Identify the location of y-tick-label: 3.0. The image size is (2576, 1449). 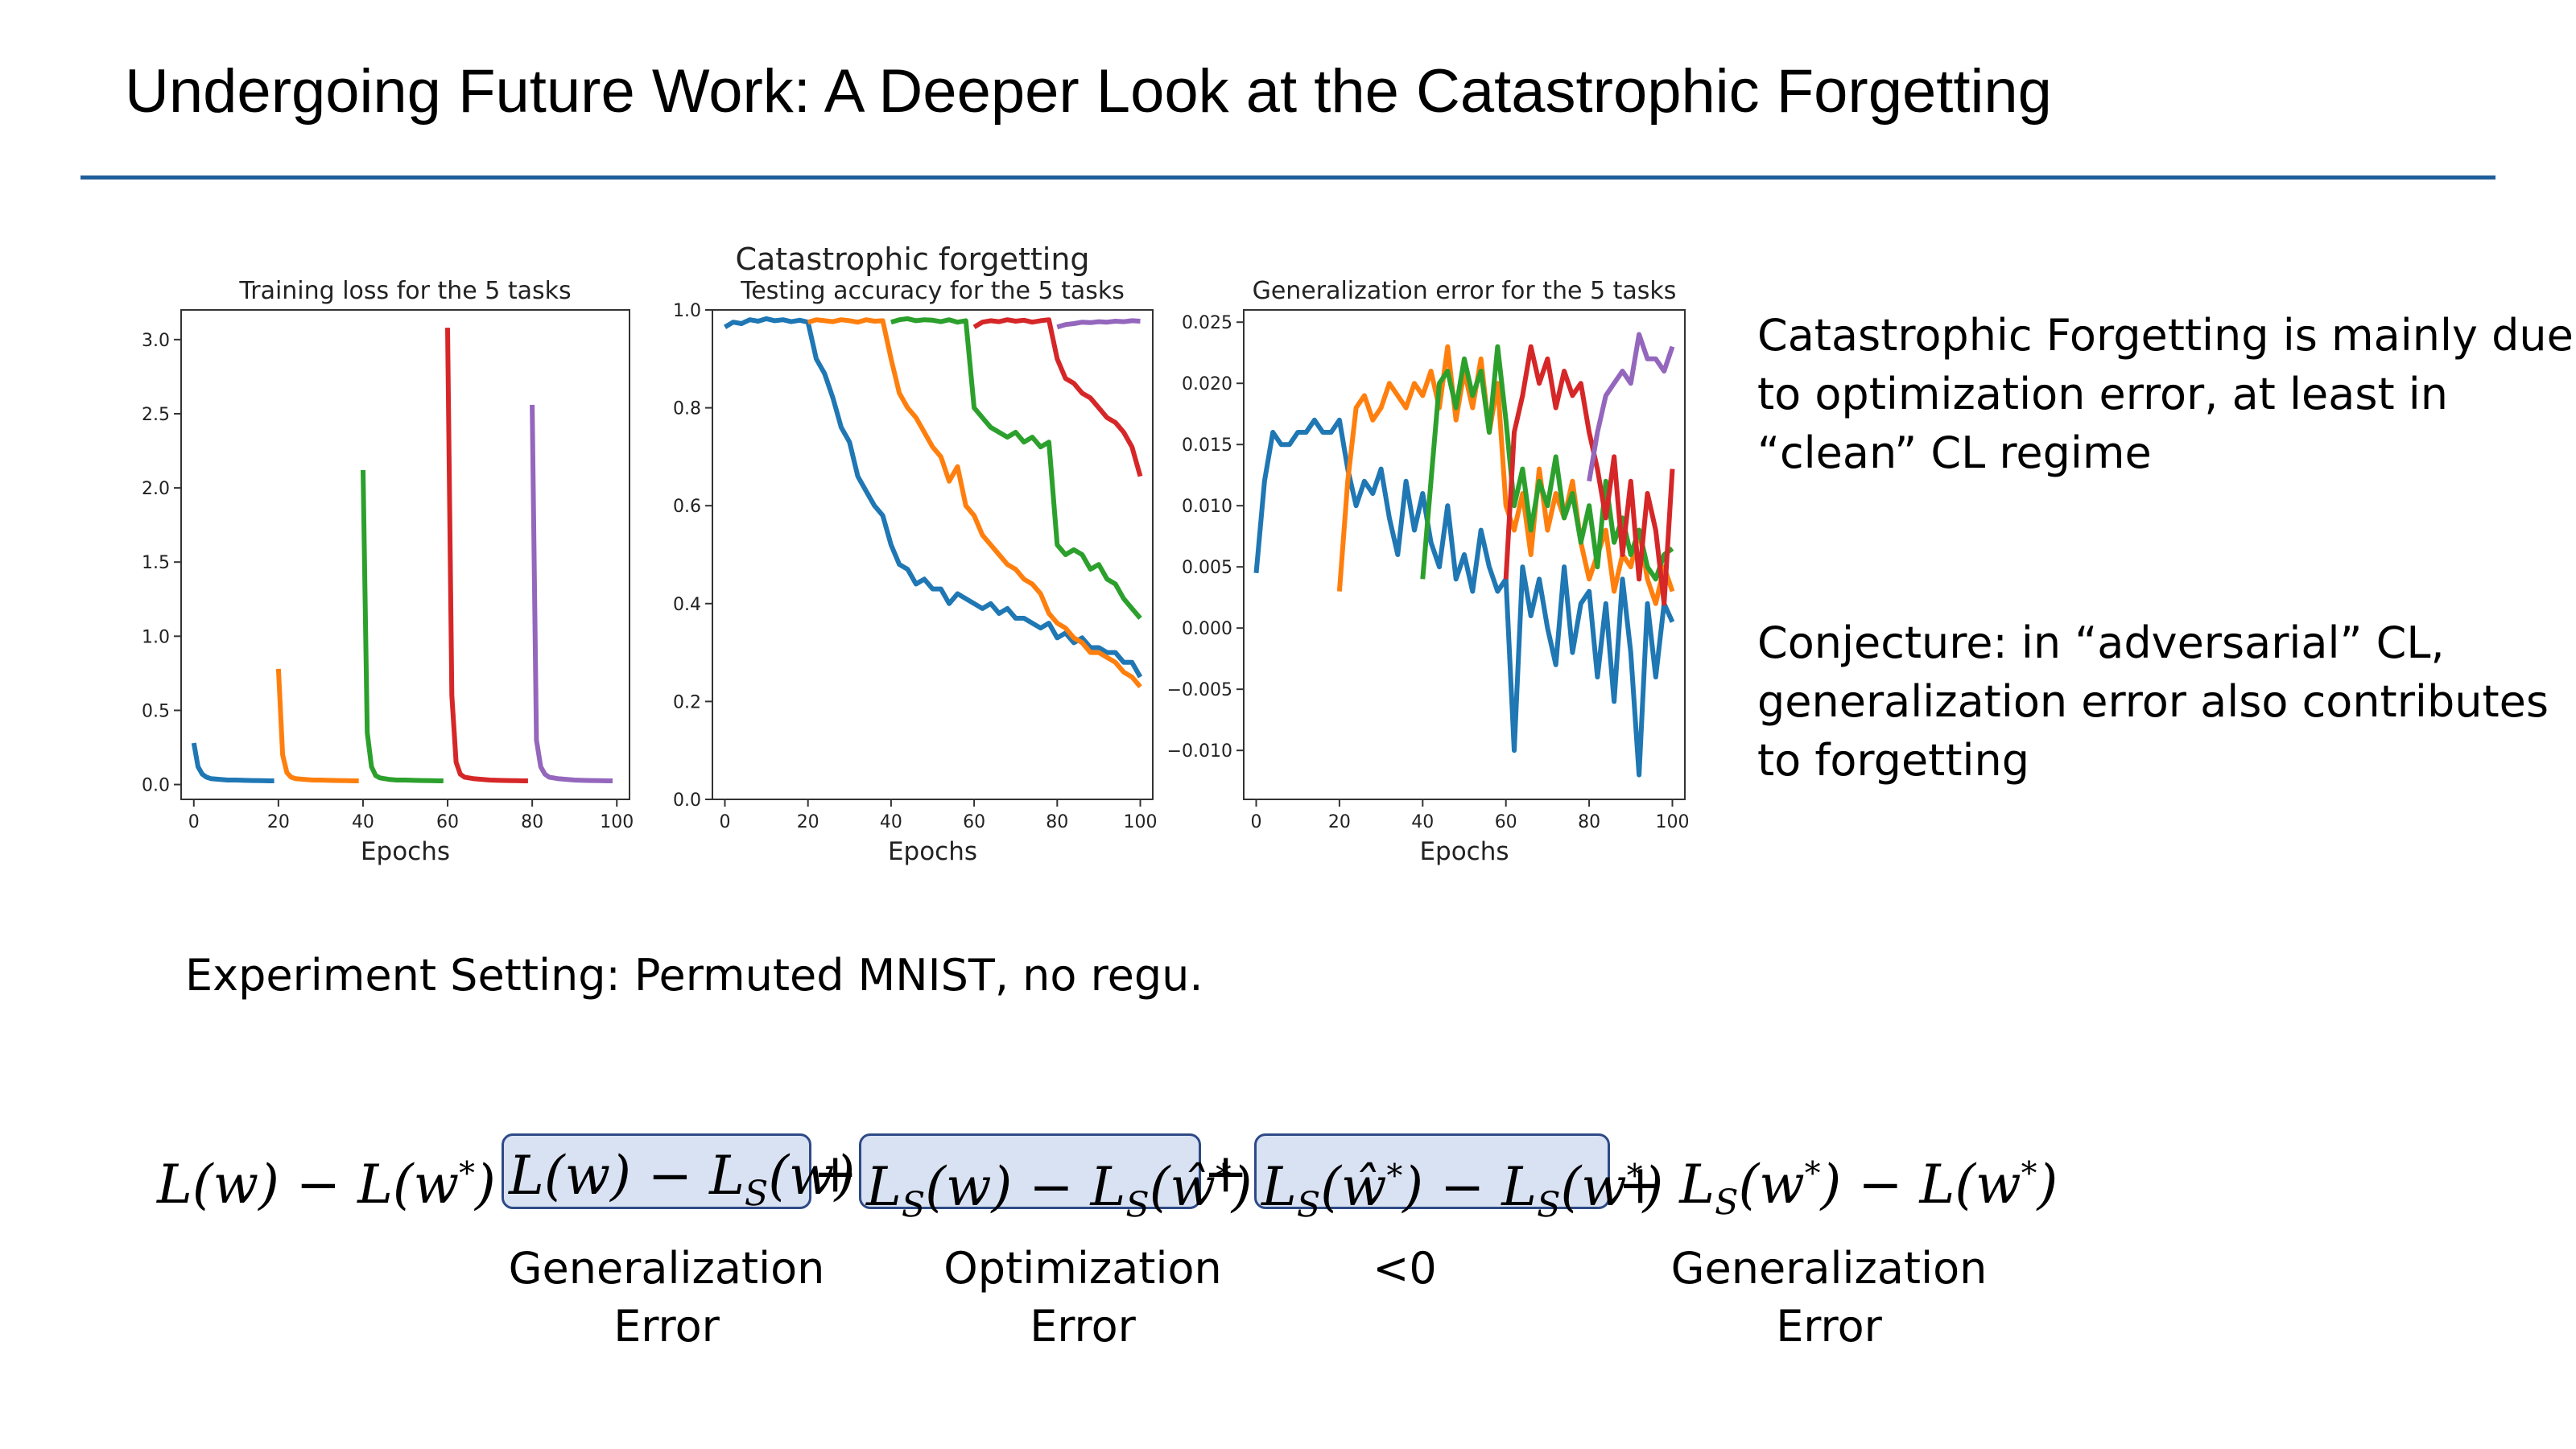
(156, 341).